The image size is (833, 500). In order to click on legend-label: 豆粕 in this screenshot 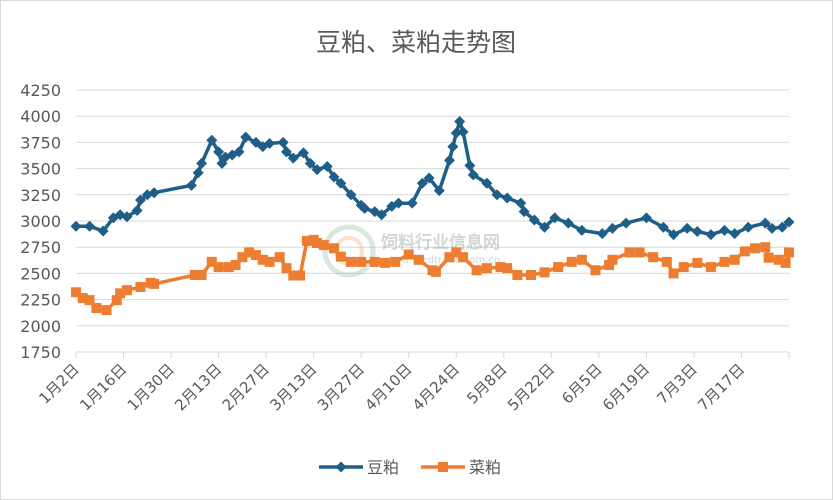, I will do `click(383, 467)`.